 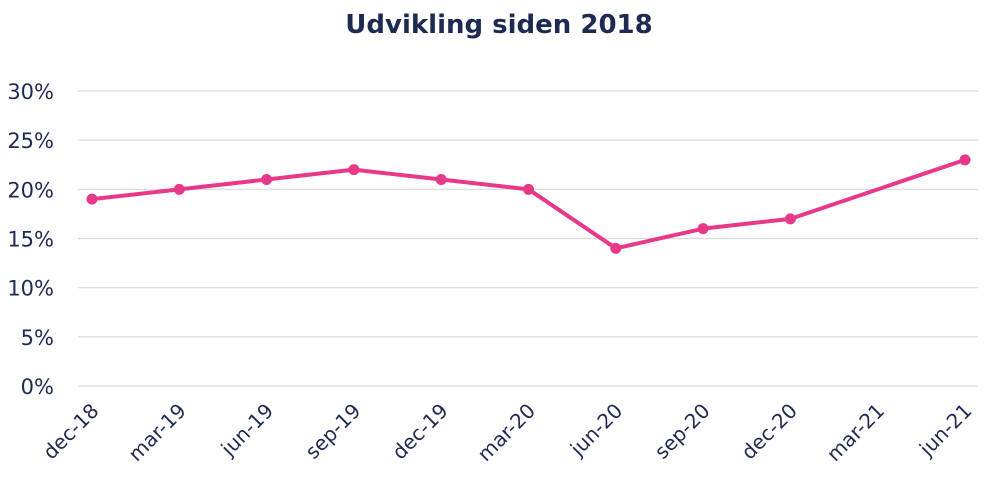 I want to click on y-tick-label: 0%, so click(x=37, y=387).